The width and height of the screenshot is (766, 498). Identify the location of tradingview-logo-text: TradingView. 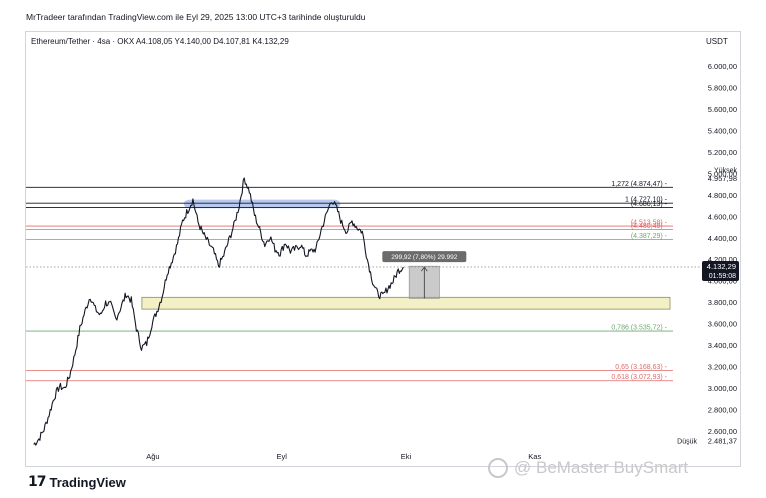
(87, 482).